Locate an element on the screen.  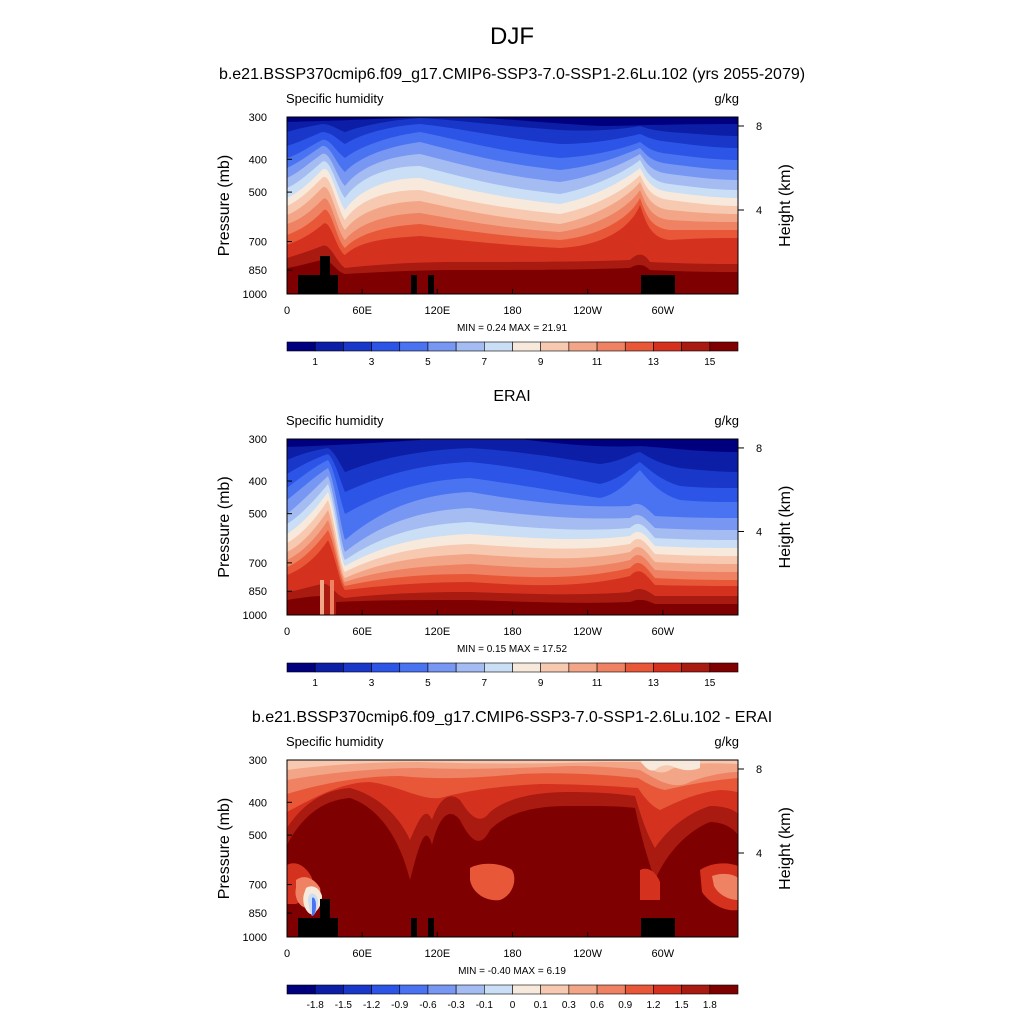
panel-title: ERAI is located at coordinates (511, 396).